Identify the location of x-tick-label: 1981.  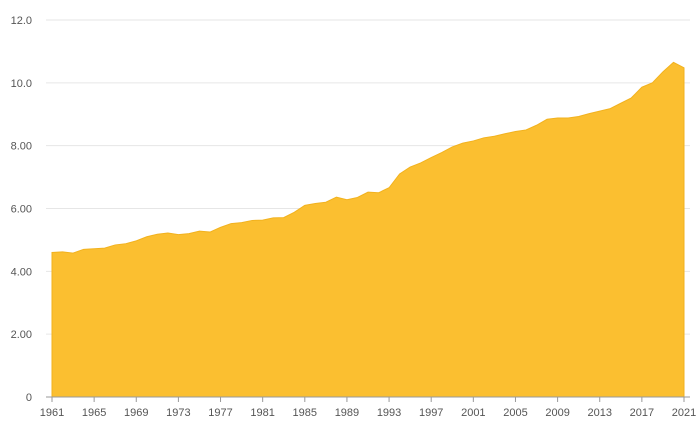
(262, 413).